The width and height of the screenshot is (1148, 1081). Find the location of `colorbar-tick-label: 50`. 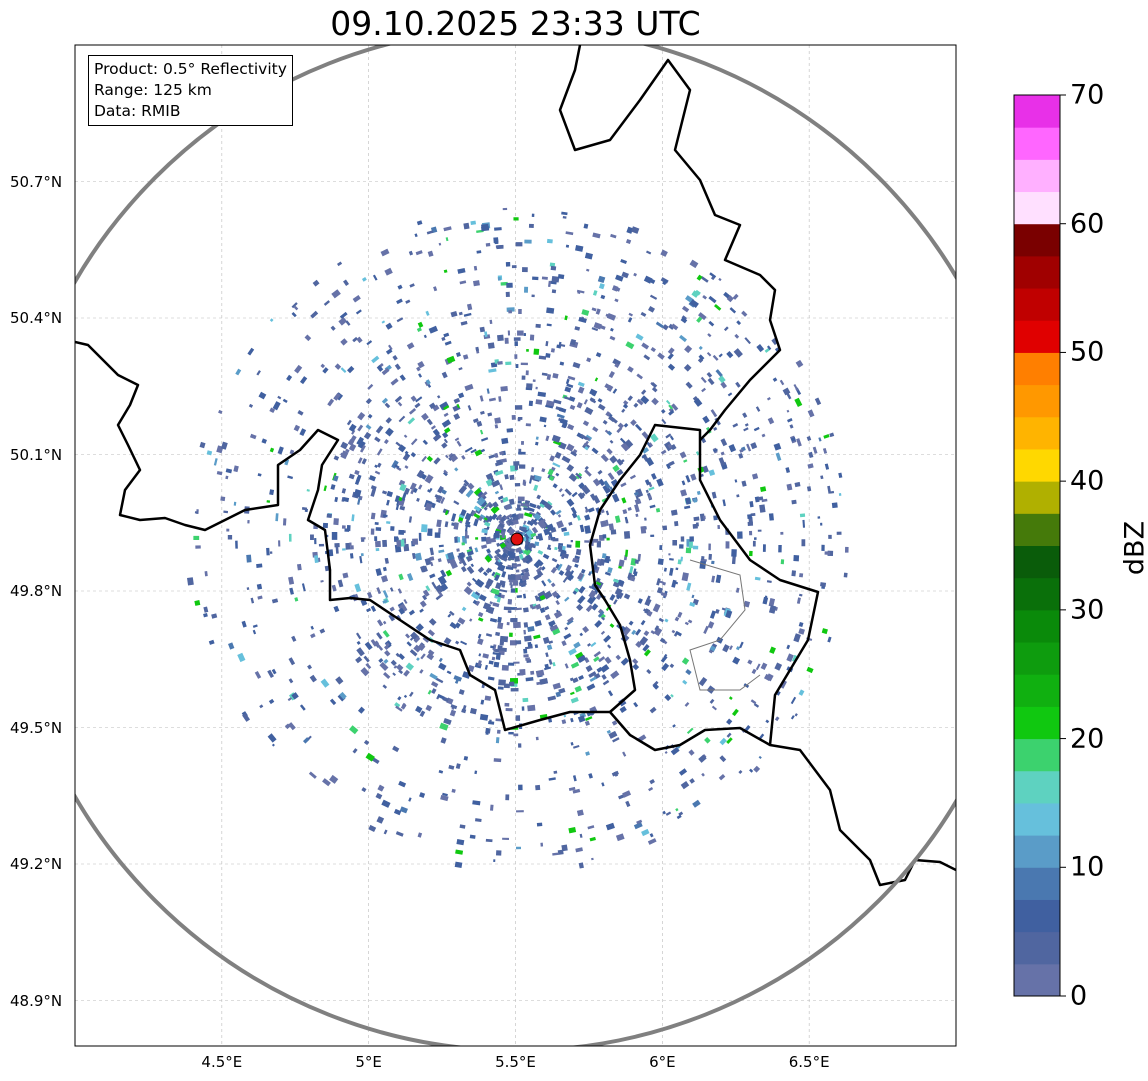

colorbar-tick-label: 50 is located at coordinates (1087, 352).